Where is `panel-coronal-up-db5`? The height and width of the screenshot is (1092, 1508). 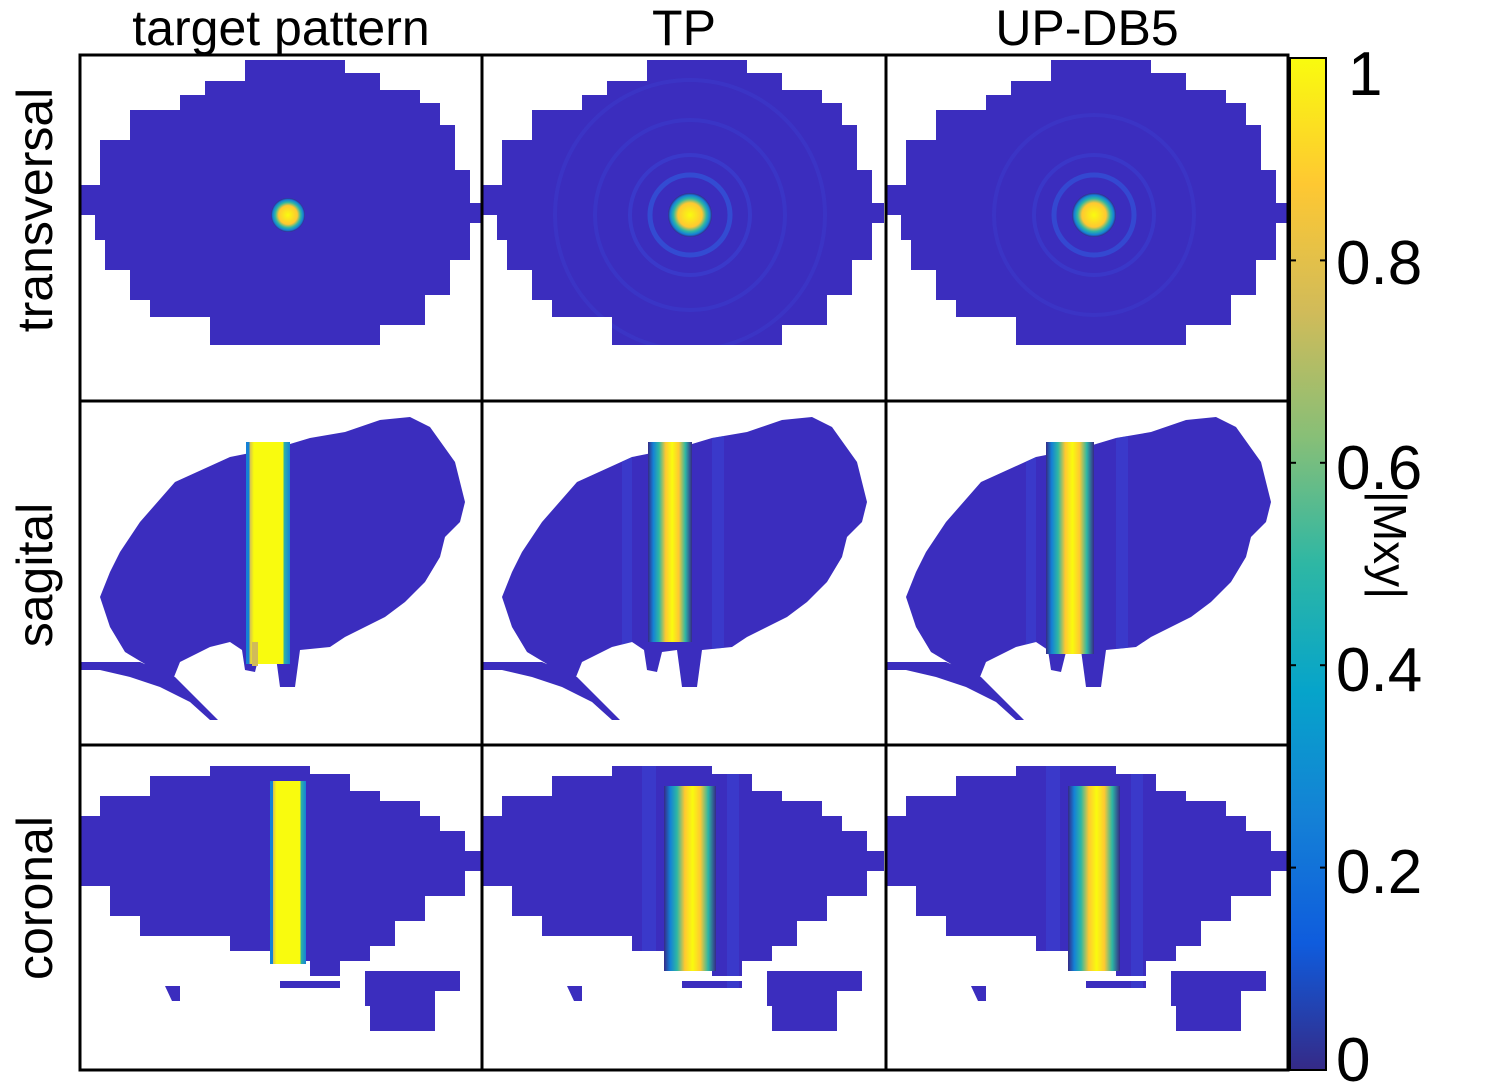 panel-coronal-up-db5 is located at coordinates (1087, 898).